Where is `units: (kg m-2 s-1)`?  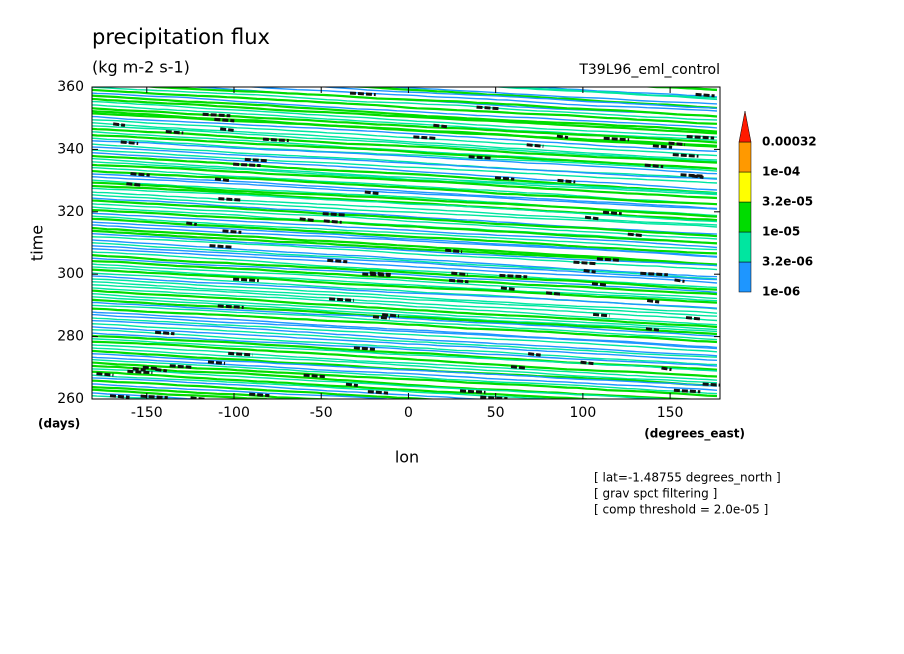
units: (kg m-2 s-1) is located at coordinates (141, 67).